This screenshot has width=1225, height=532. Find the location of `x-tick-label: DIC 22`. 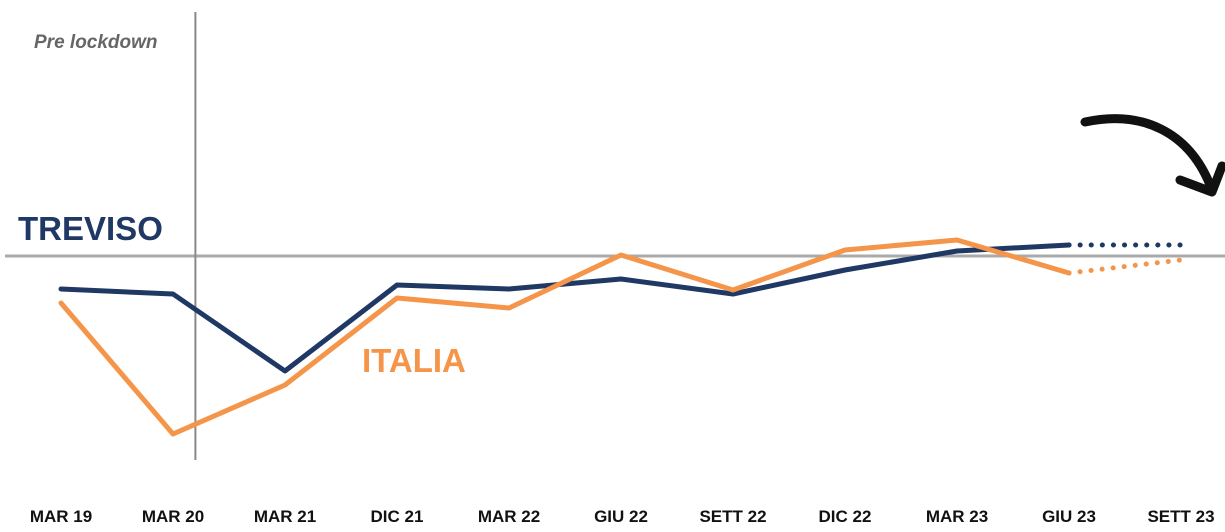

x-tick-label: DIC 22 is located at coordinates (845, 516).